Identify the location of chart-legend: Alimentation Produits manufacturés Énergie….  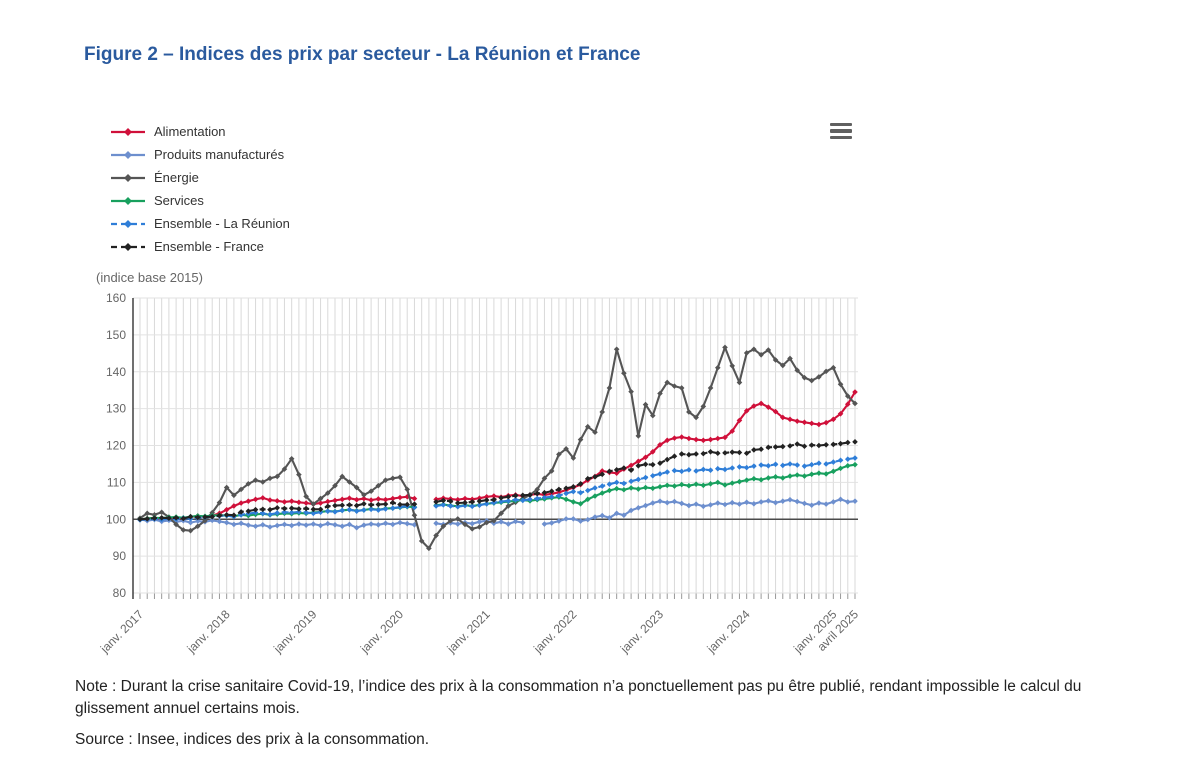
(200, 189).